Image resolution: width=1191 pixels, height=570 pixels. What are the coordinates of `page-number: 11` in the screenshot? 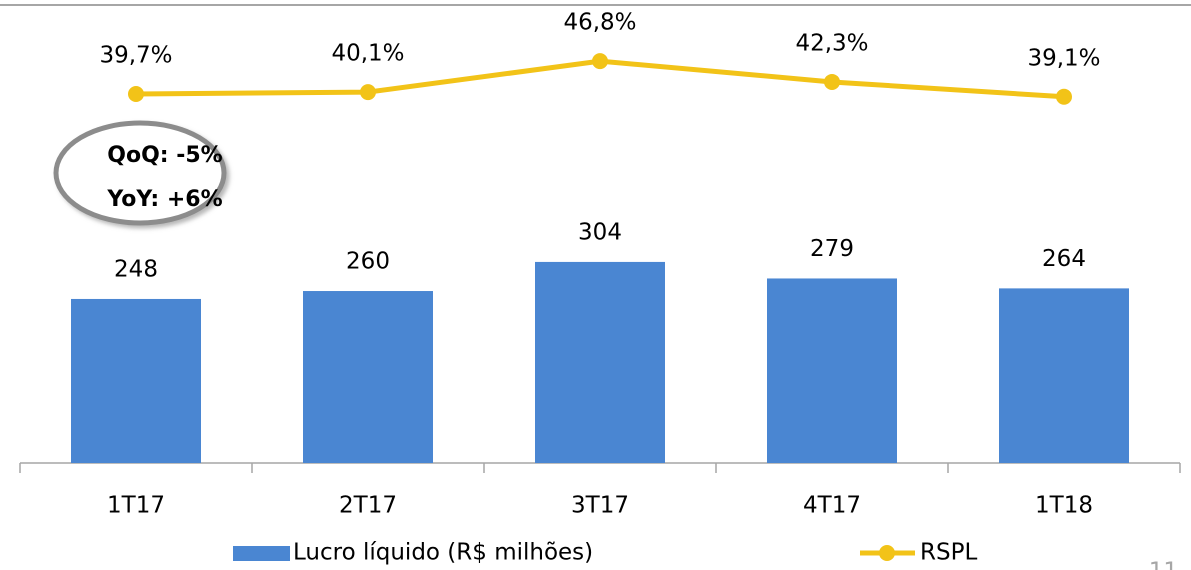 It's located at (1163, 564).